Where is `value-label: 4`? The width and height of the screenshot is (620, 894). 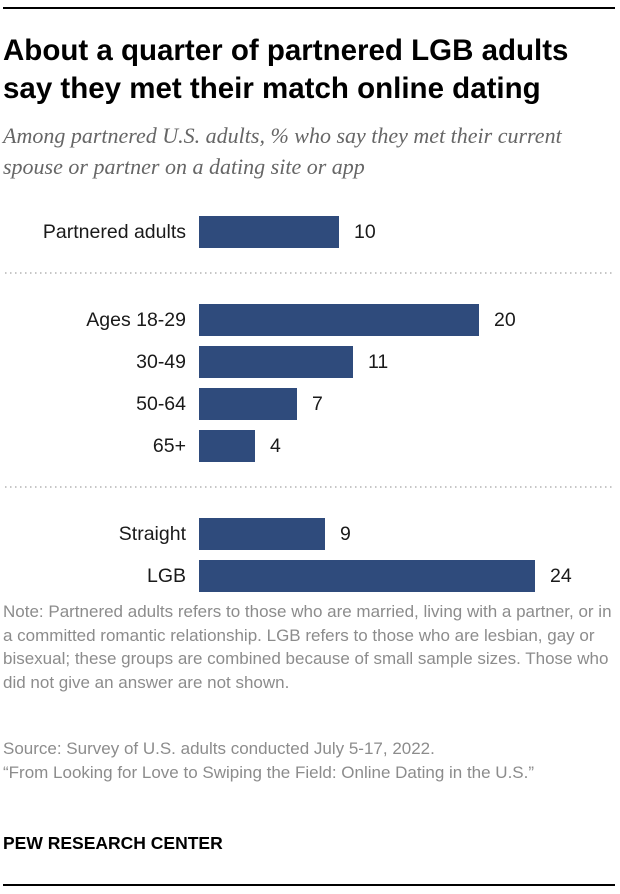 value-label: 4 is located at coordinates (275, 446).